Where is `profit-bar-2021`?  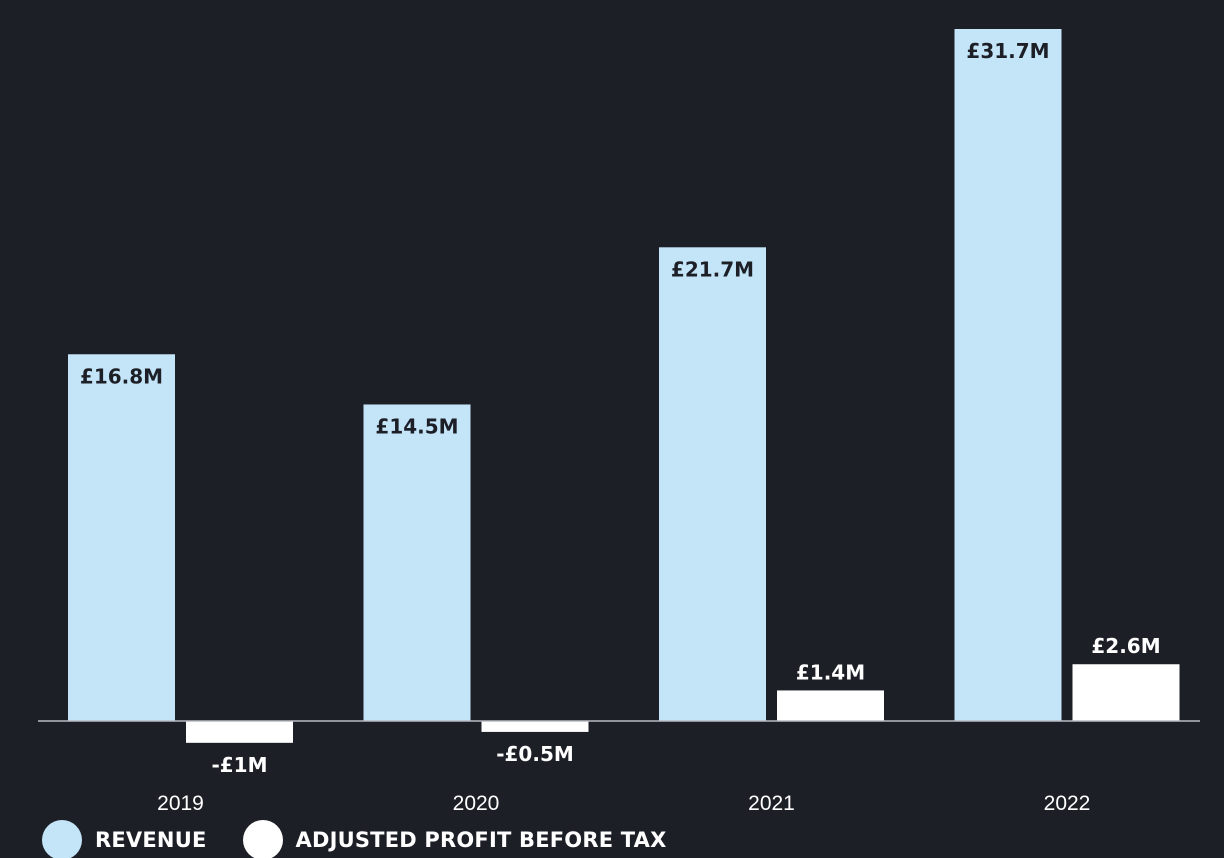 profit-bar-2021 is located at coordinates (830, 705).